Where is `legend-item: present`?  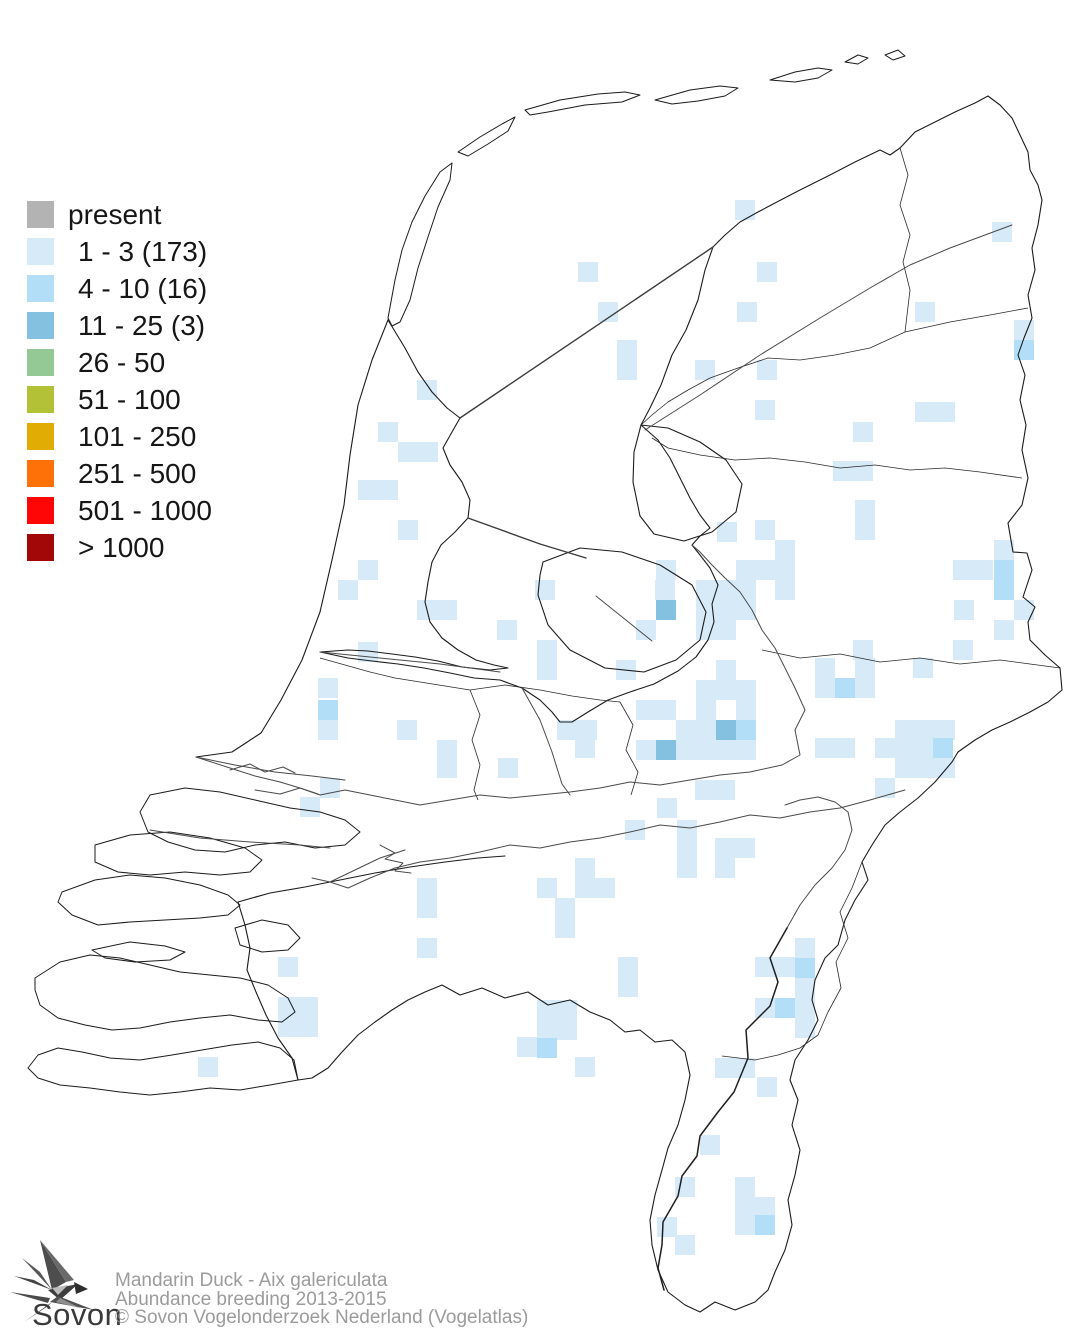 legend-item: present is located at coordinates (119, 214).